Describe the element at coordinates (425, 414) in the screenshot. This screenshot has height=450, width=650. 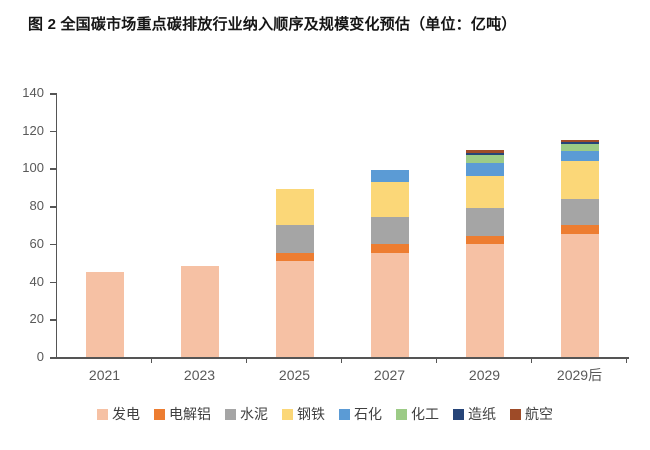
I see `legend-label: 化工` at that location.